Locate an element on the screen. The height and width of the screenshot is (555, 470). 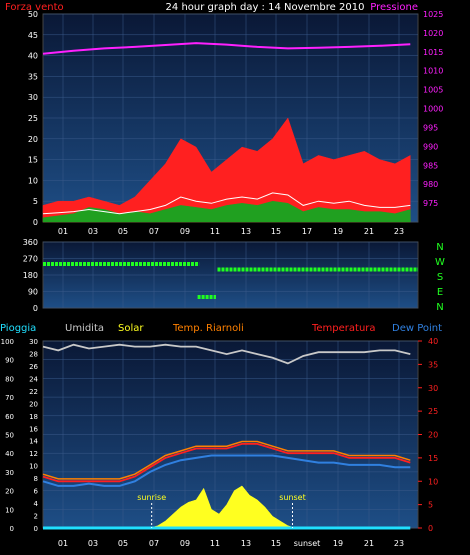
y2-tick-label: 30 is located at coordinates (433, 388).